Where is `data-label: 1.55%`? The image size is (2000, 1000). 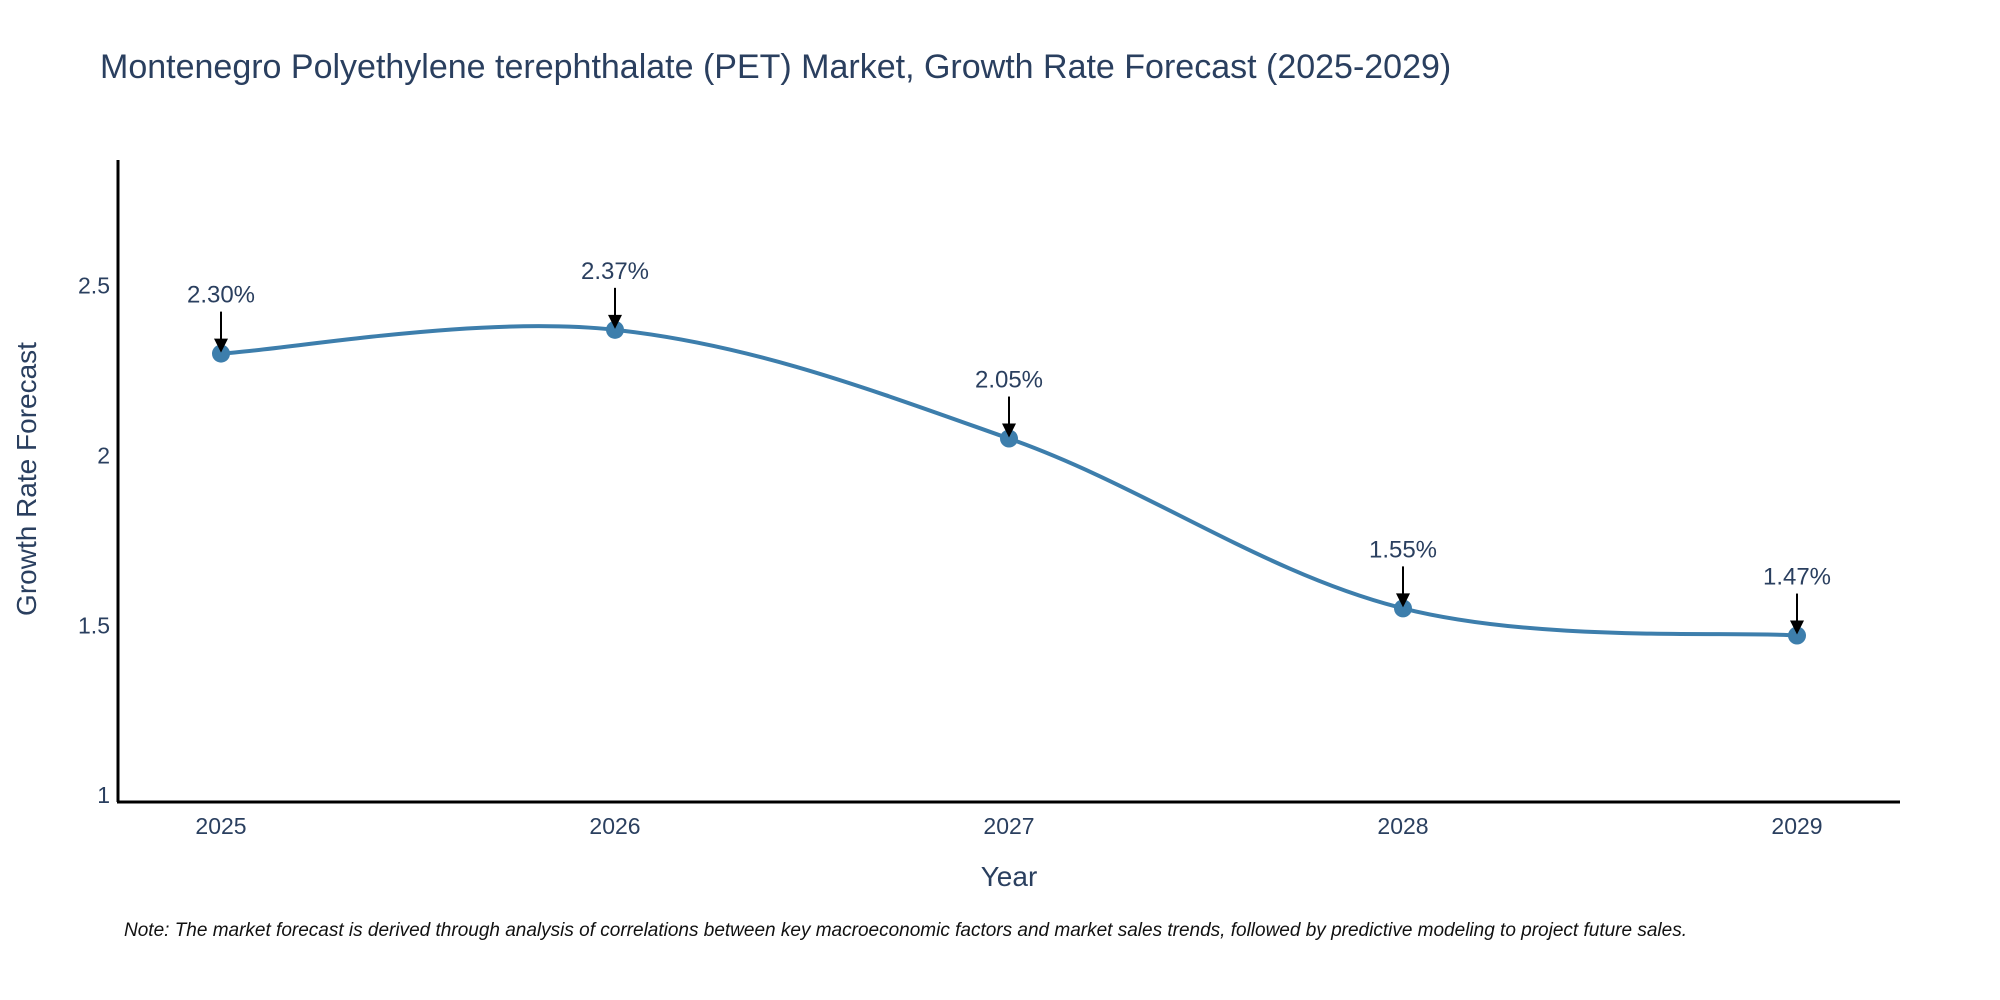 data-label: 1.55% is located at coordinates (1403, 549).